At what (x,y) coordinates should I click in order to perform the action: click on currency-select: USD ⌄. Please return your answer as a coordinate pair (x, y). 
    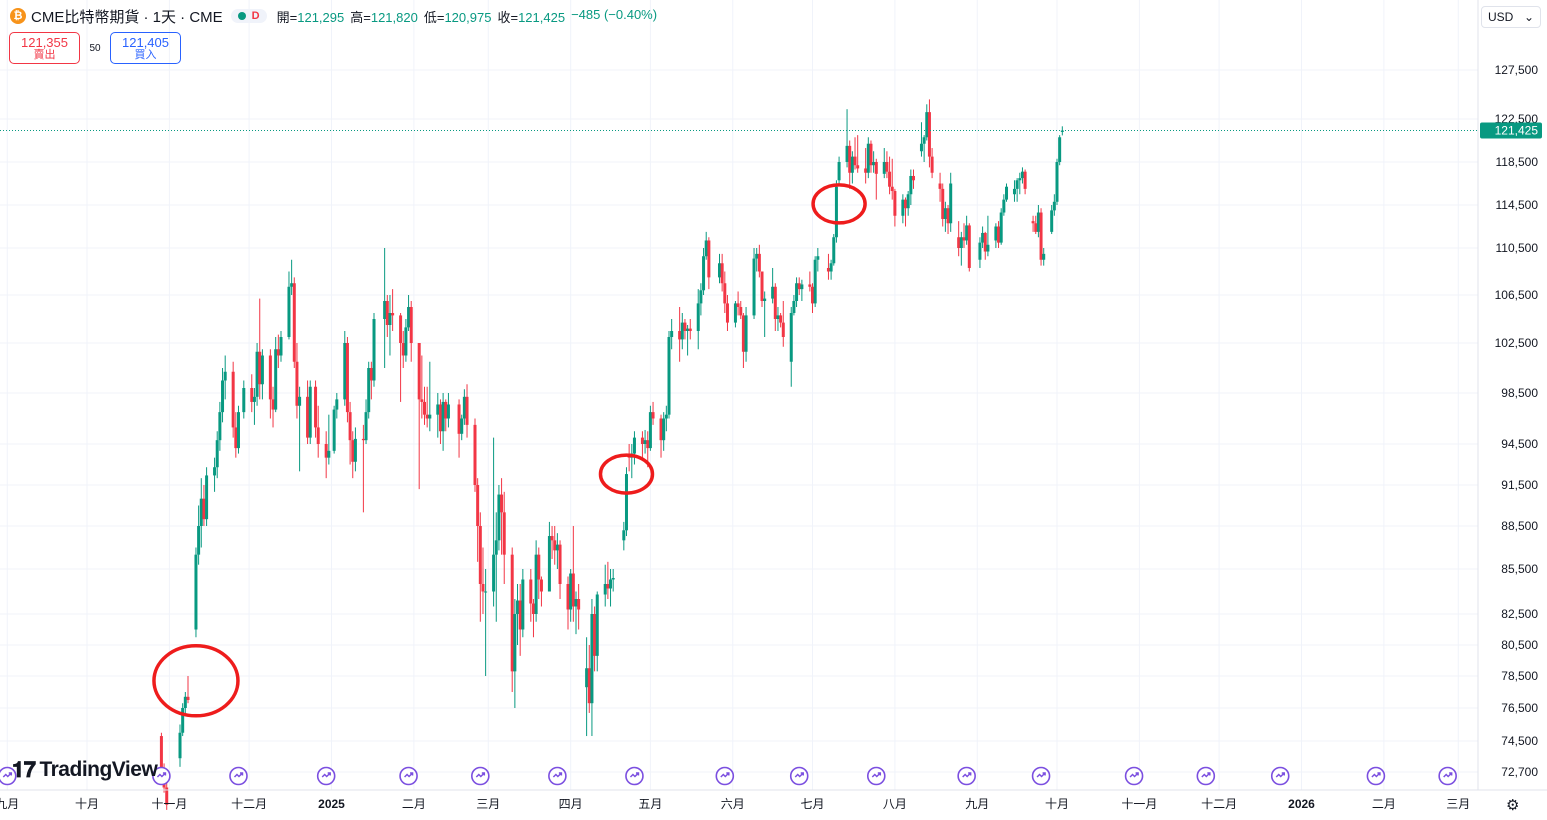
    Looking at the image, I should click on (1511, 17).